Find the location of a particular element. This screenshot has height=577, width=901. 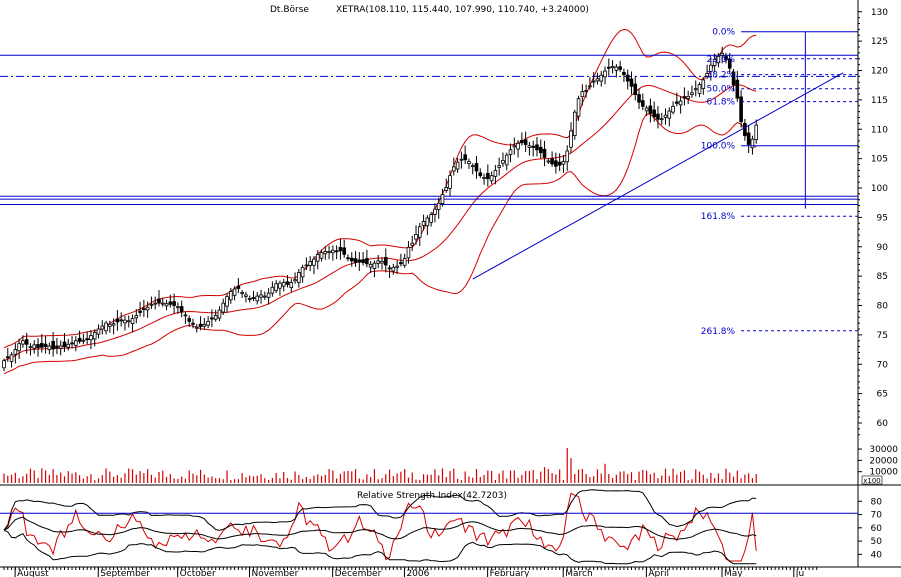

volume-tick-label: 30000 is located at coordinates (883, 450).